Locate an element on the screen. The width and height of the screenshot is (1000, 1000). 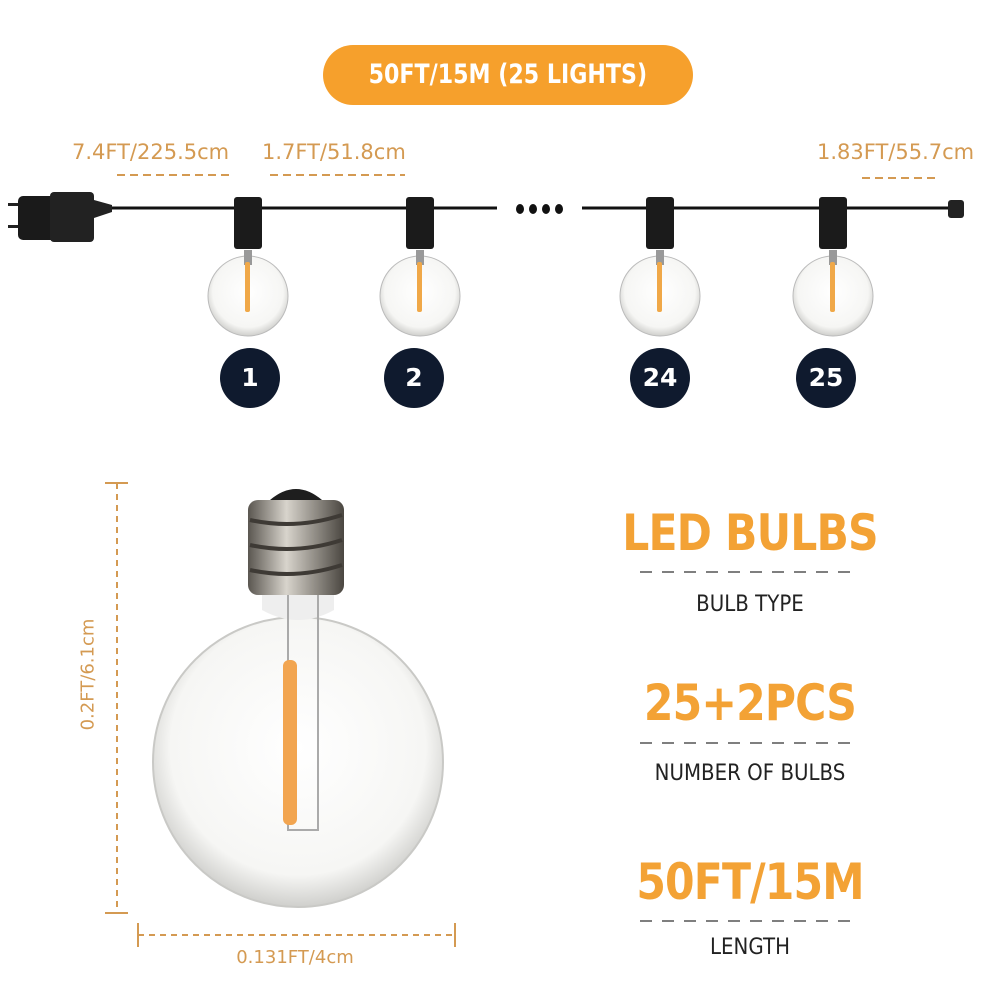
segment-label-spacing: 1.7FT/51.8cm is located at coordinates (334, 152).